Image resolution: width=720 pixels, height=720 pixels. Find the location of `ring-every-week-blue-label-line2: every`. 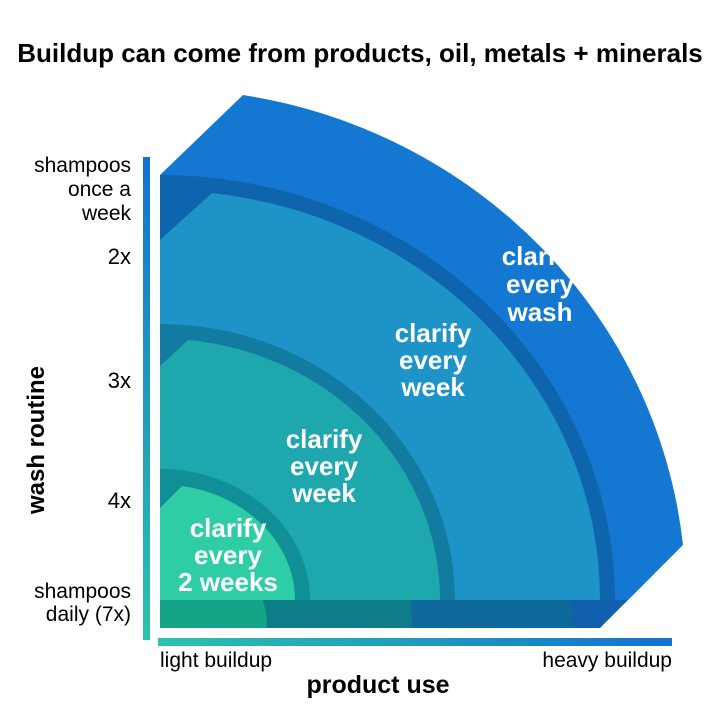

ring-every-week-blue-label-line2: every is located at coordinates (433, 360).